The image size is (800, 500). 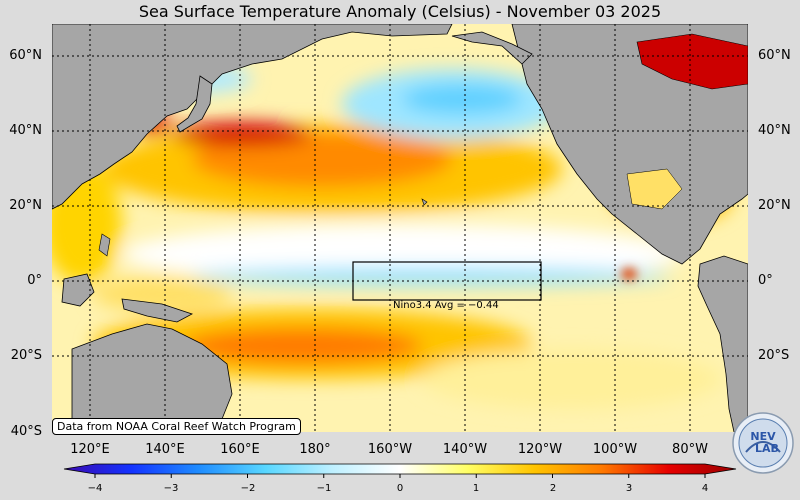 I want to click on australia, so click(x=152, y=377).